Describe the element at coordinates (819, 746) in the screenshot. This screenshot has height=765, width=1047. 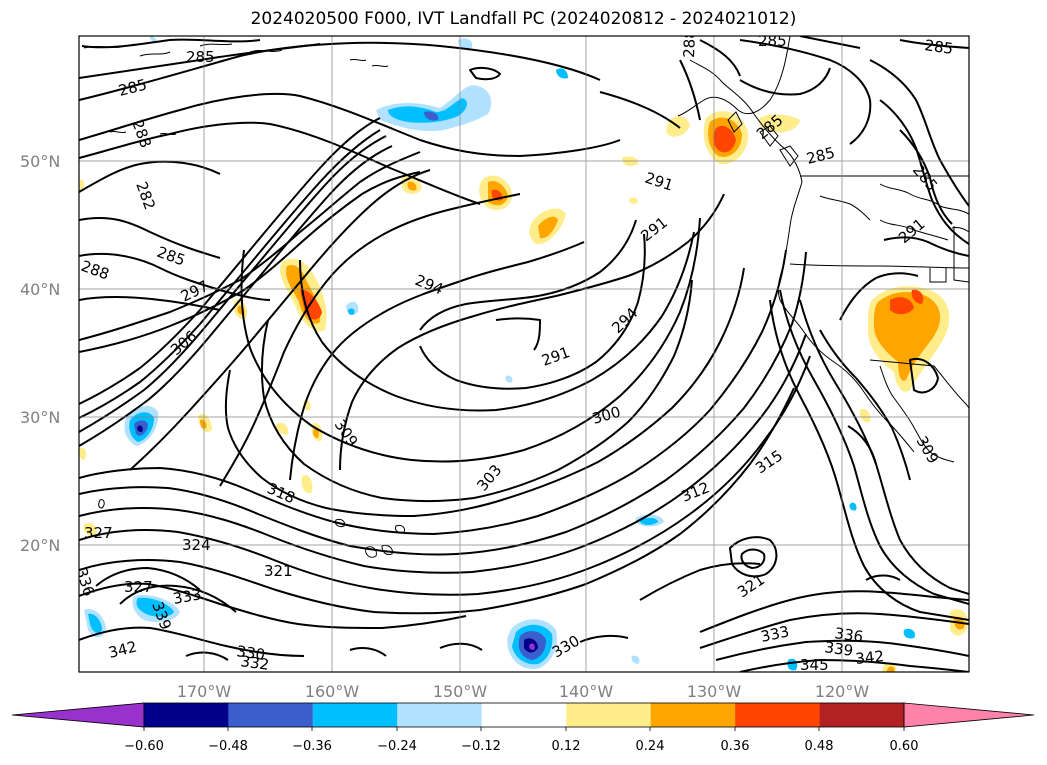
I see `colorbar-tick-label: 0.48` at that location.